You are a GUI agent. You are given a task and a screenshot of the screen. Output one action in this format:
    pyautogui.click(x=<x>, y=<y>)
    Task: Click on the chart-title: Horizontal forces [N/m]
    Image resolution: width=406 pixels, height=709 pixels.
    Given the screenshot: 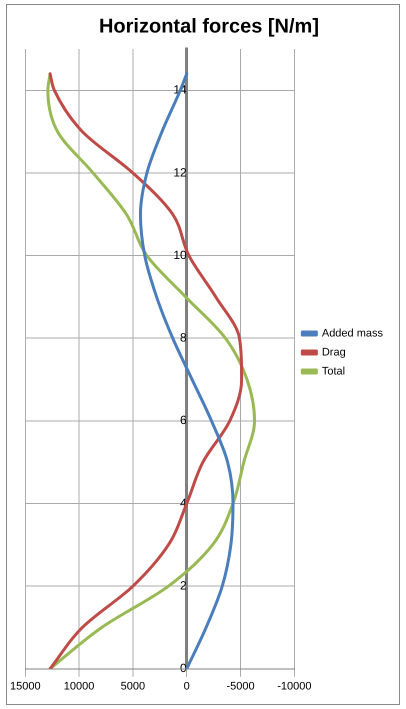 What is the action you would take?
    pyautogui.click(x=209, y=27)
    